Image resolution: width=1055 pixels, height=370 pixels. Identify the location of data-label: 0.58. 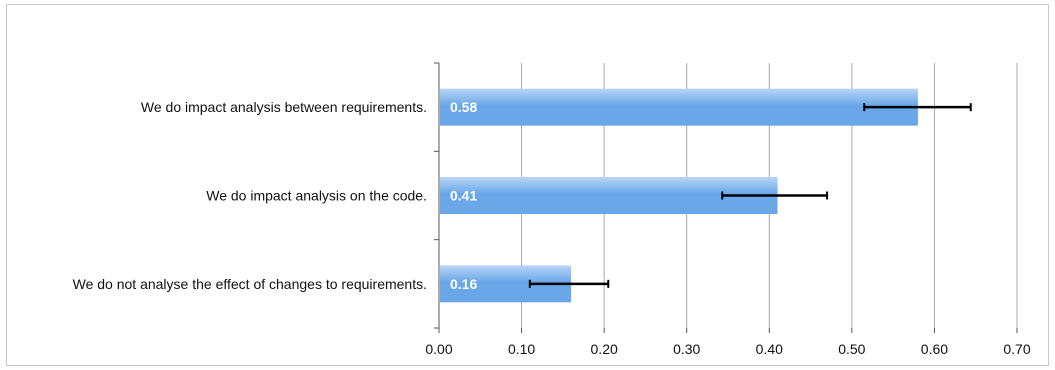
(463, 107).